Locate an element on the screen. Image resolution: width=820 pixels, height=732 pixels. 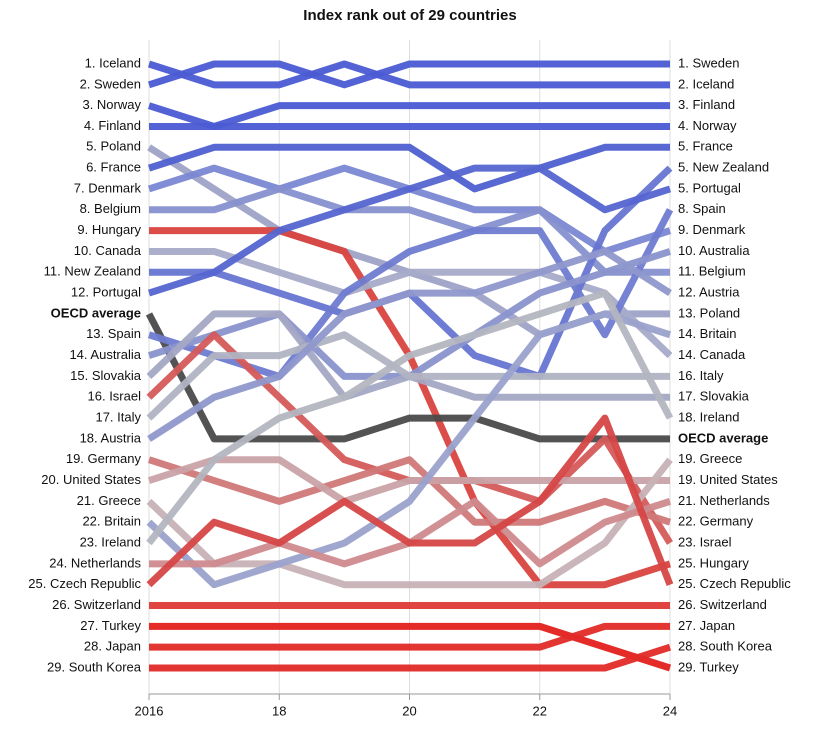
left-label: 29. South Korea is located at coordinates (94, 666).